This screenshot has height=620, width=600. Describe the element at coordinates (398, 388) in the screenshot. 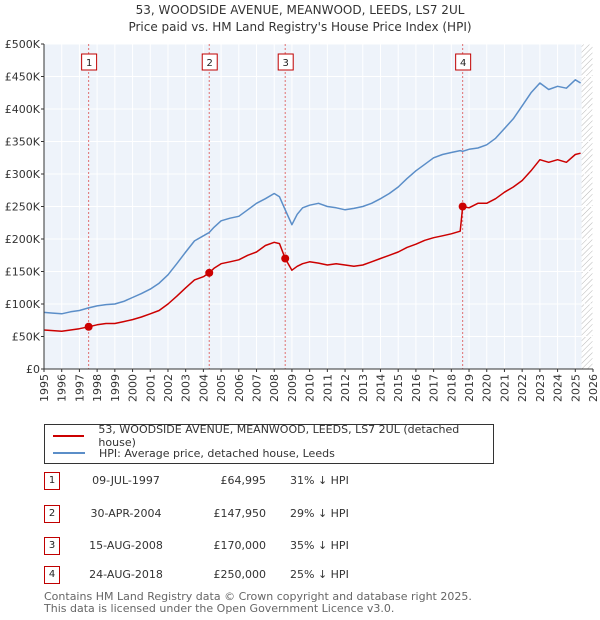

I see `x-tick-label: 2015` at that location.